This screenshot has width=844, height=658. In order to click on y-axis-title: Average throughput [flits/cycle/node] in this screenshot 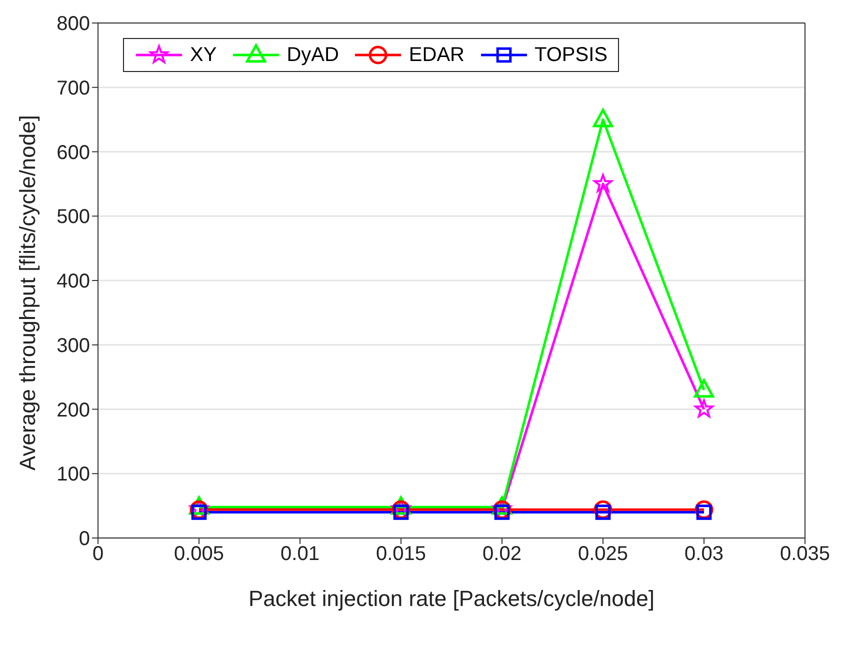, I will do `click(27, 292)`.